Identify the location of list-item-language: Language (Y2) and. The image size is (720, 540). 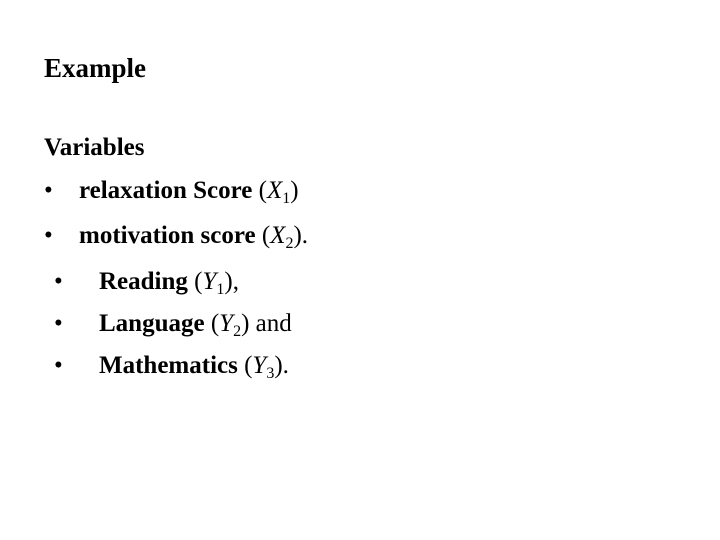
(195, 325).